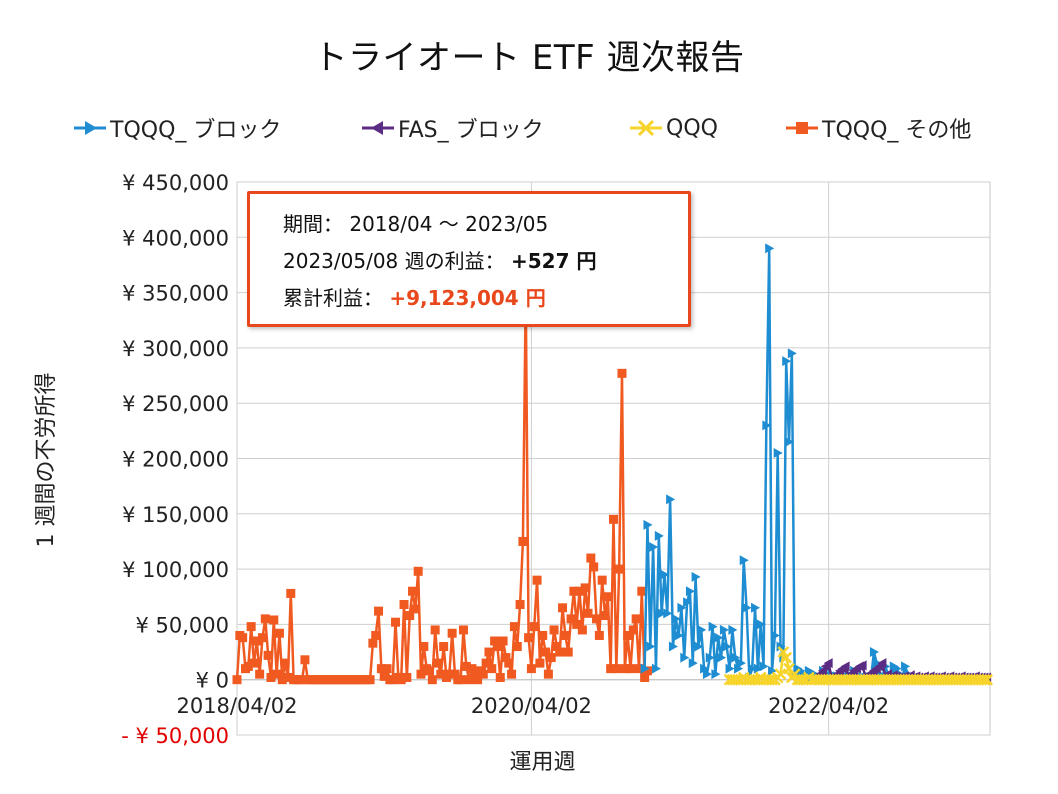 The width and height of the screenshot is (1058, 794). Describe the element at coordinates (878, 128) in the screenshot. I see `legend-item-tqqq-other: TQQQ_ その他` at that location.